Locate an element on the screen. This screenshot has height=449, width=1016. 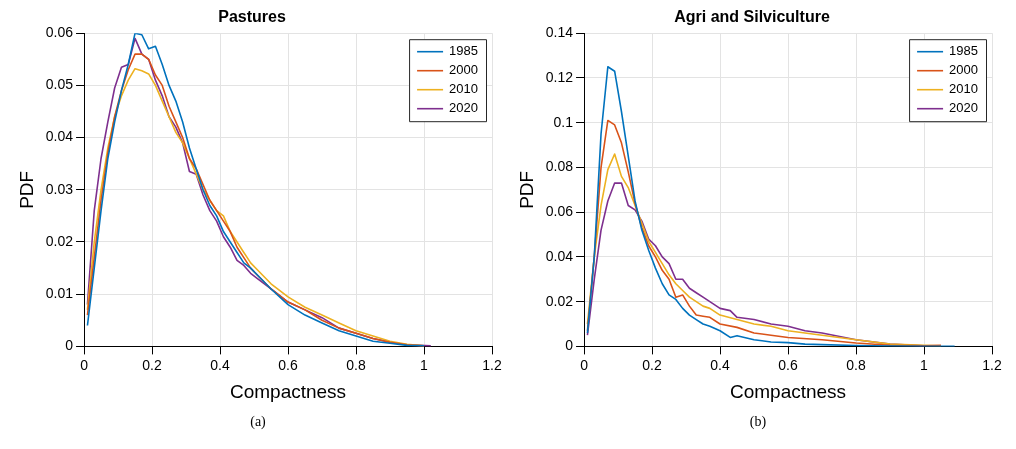
text: (b) is located at coordinates (758, 422).